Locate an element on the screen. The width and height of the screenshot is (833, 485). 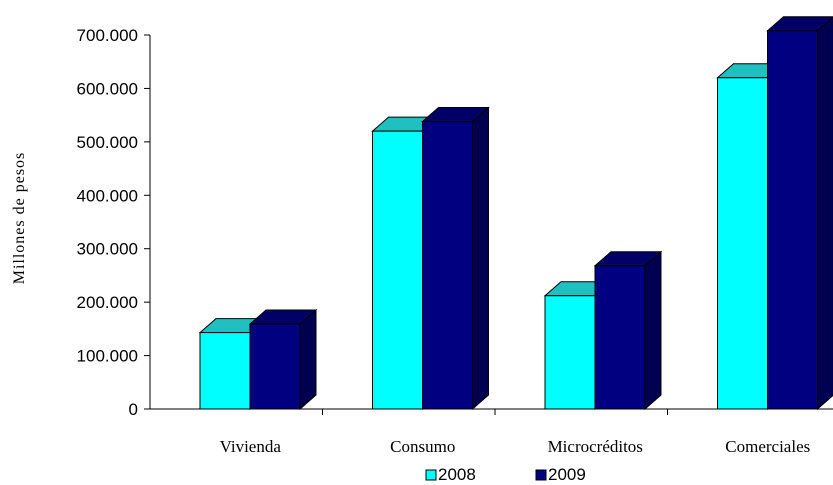
bar-2009-vivienda is located at coordinates (283, 359).